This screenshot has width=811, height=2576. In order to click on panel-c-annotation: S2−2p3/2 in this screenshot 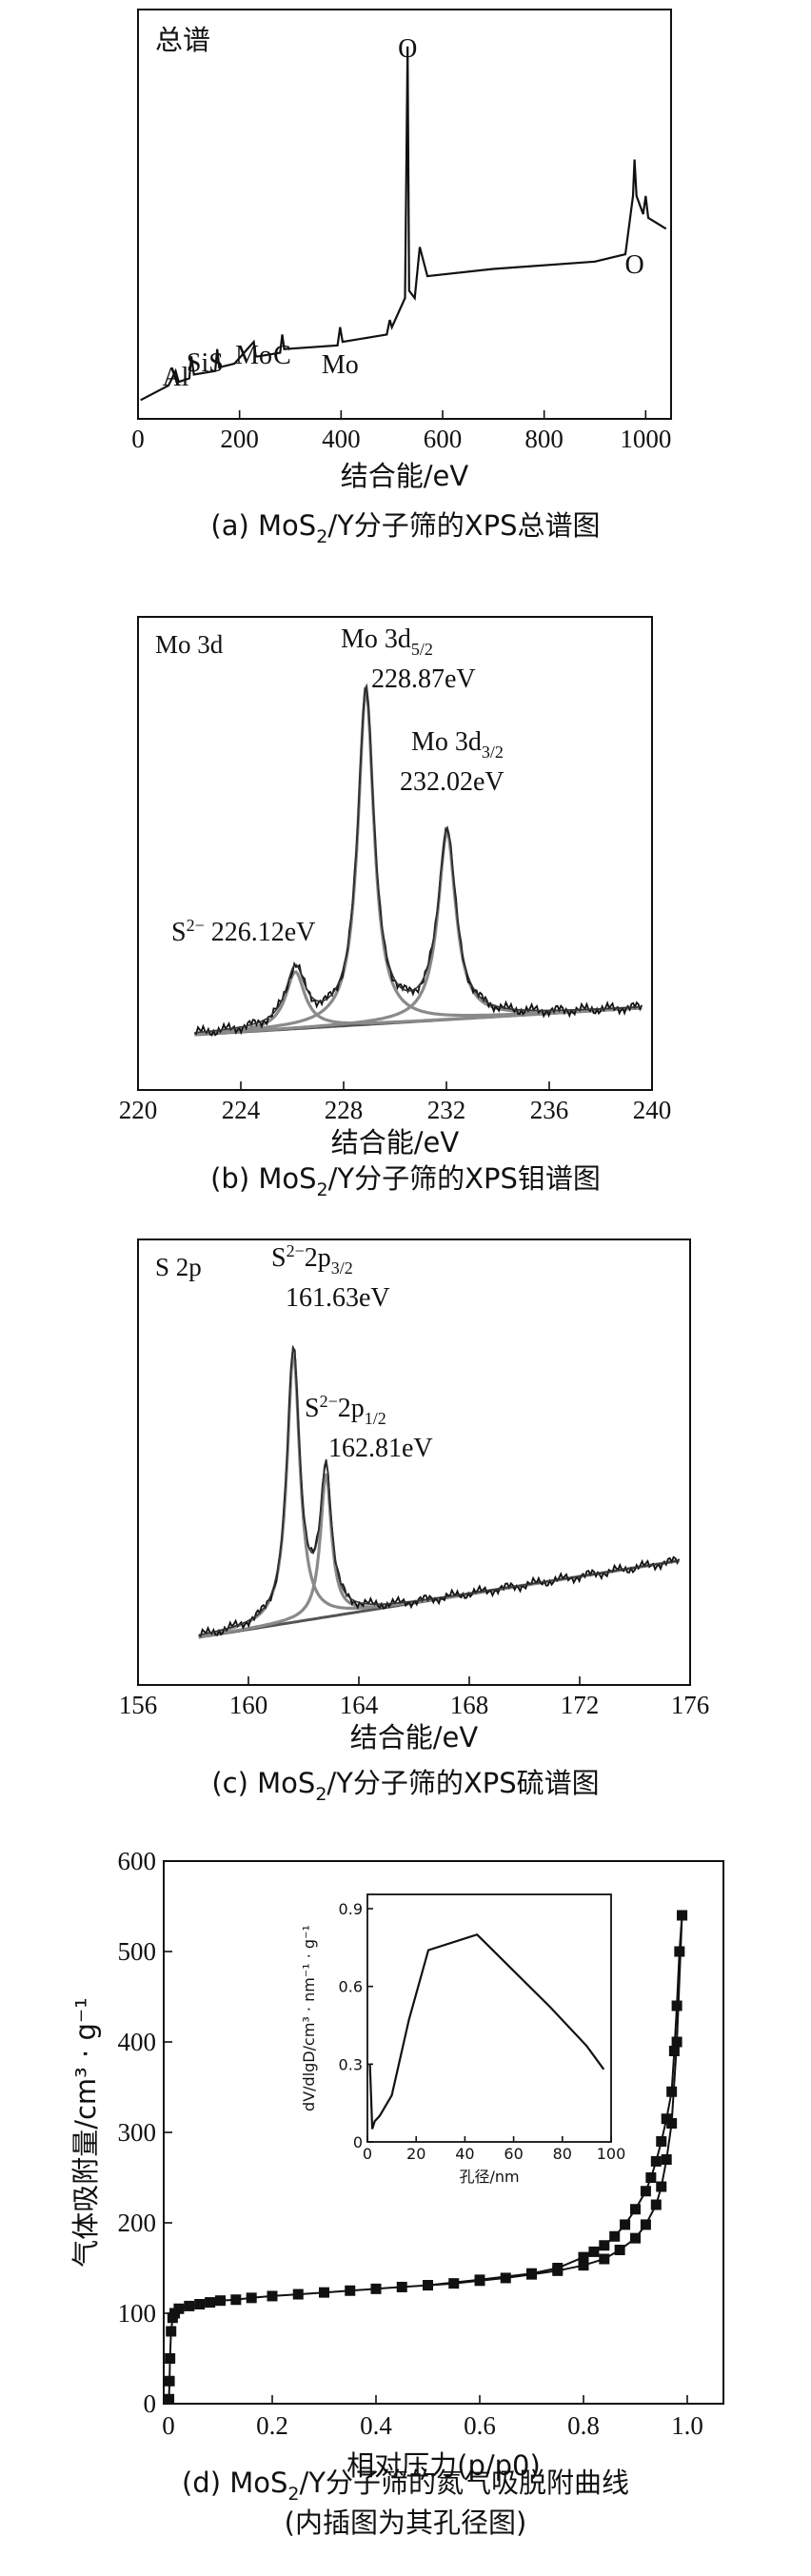, I will do `click(312, 1259)`.